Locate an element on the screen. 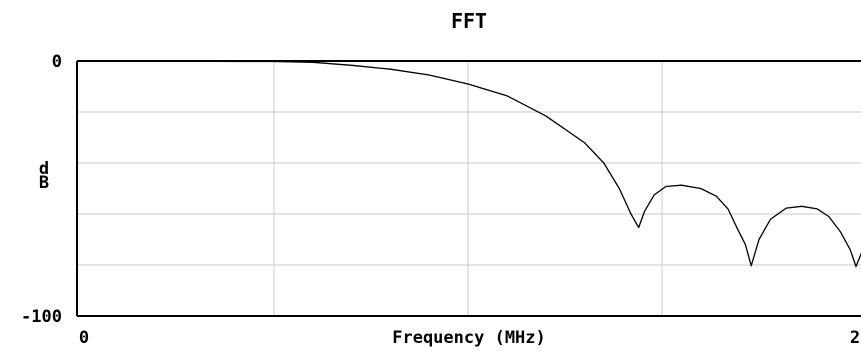 The image size is (861, 351). y-tick-label-0: 0 is located at coordinates (57, 62).